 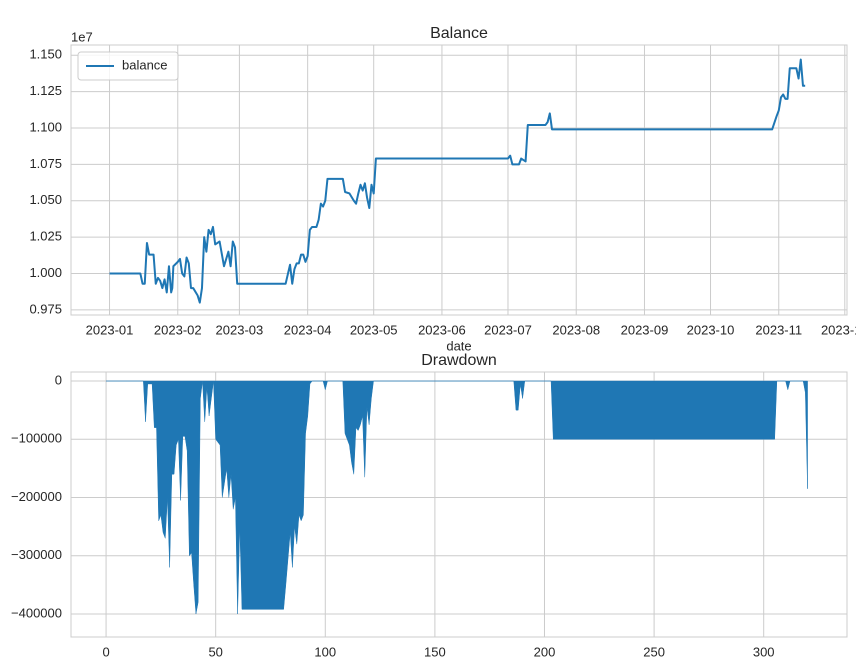 I want to click on y-tick-label: 0, so click(x=58, y=379).